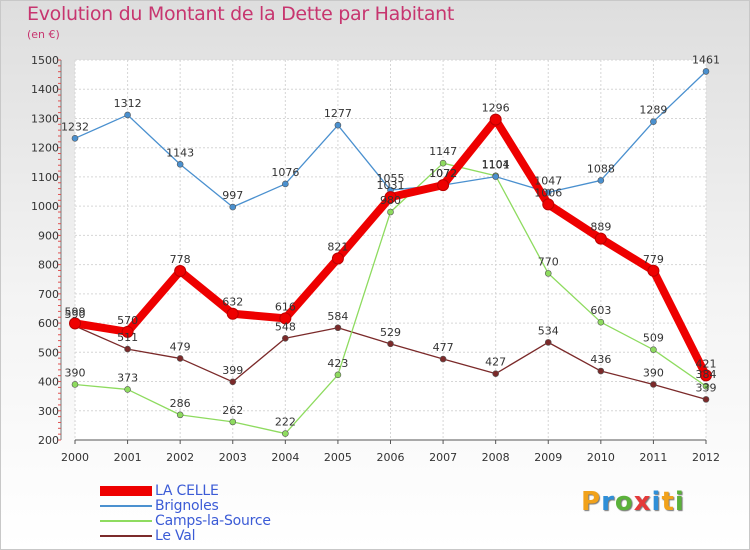 The height and width of the screenshot is (550, 750). What do you see at coordinates (232, 370) in the screenshot?
I see `data-label-le-val: 399` at bounding box center [232, 370].